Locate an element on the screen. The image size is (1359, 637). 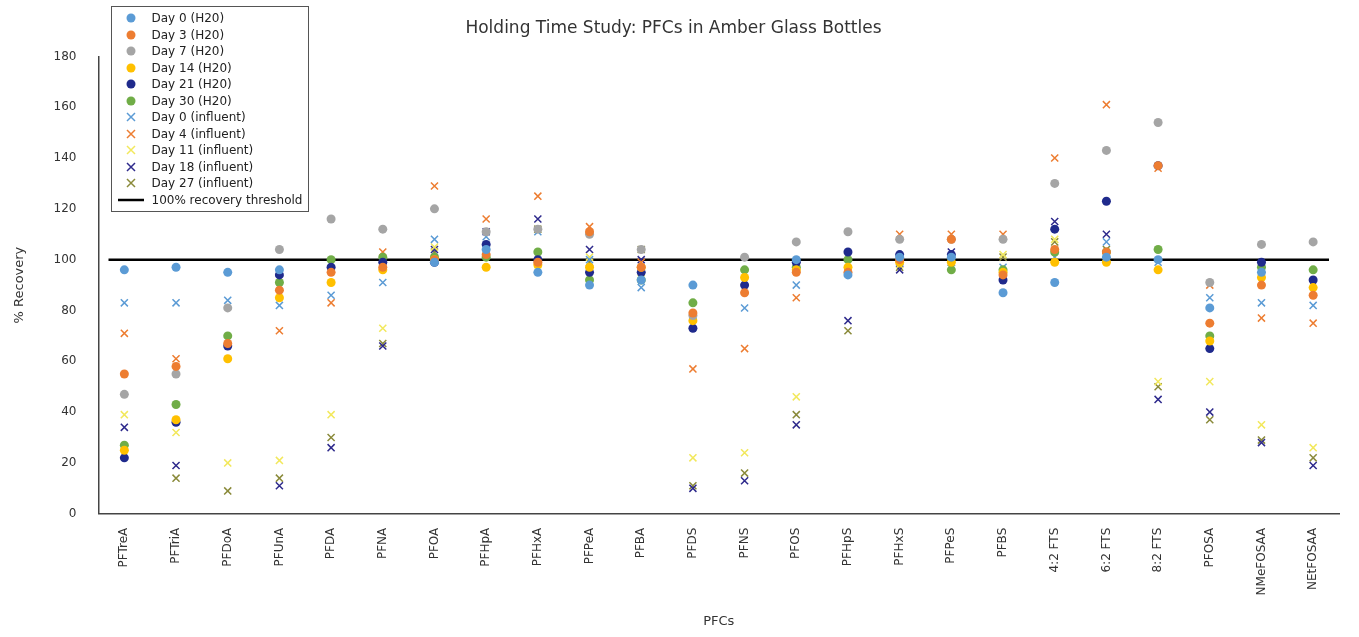
legend-label: Day 21 (H20) is located at coordinates (191, 84).